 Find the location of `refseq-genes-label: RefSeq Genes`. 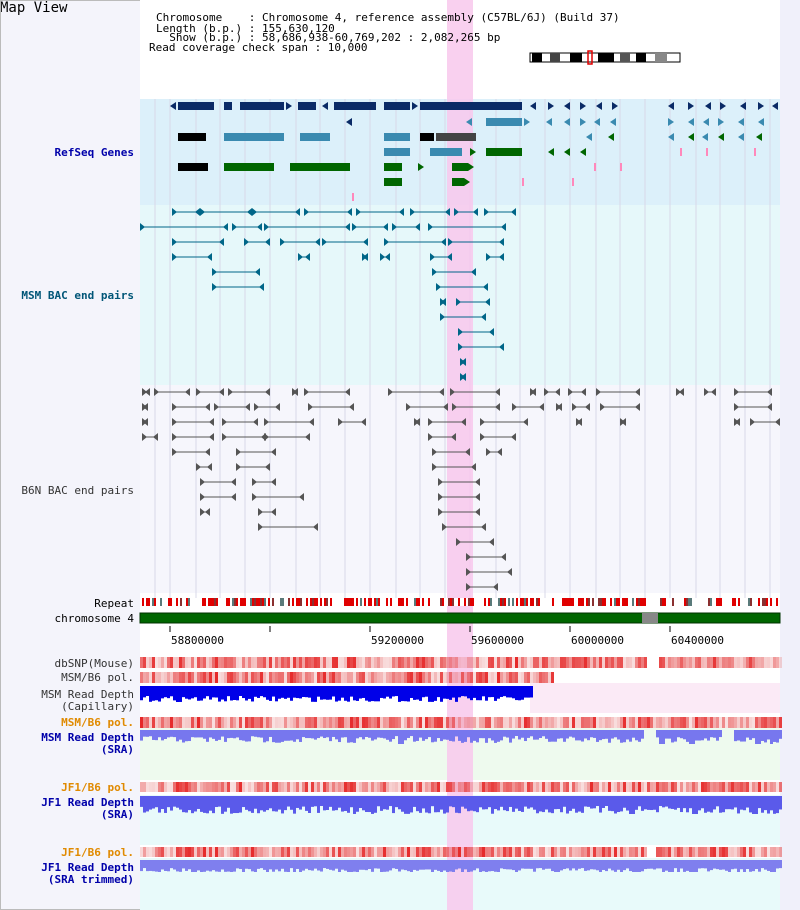

refseq-genes-label: RefSeq Genes is located at coordinates (94, 152).